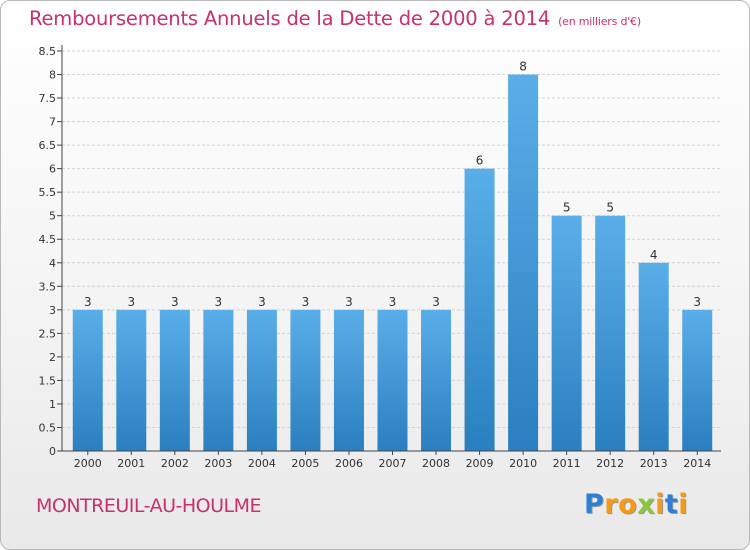 The height and width of the screenshot is (550, 750). I want to click on bar-value-label: 8, so click(523, 67).